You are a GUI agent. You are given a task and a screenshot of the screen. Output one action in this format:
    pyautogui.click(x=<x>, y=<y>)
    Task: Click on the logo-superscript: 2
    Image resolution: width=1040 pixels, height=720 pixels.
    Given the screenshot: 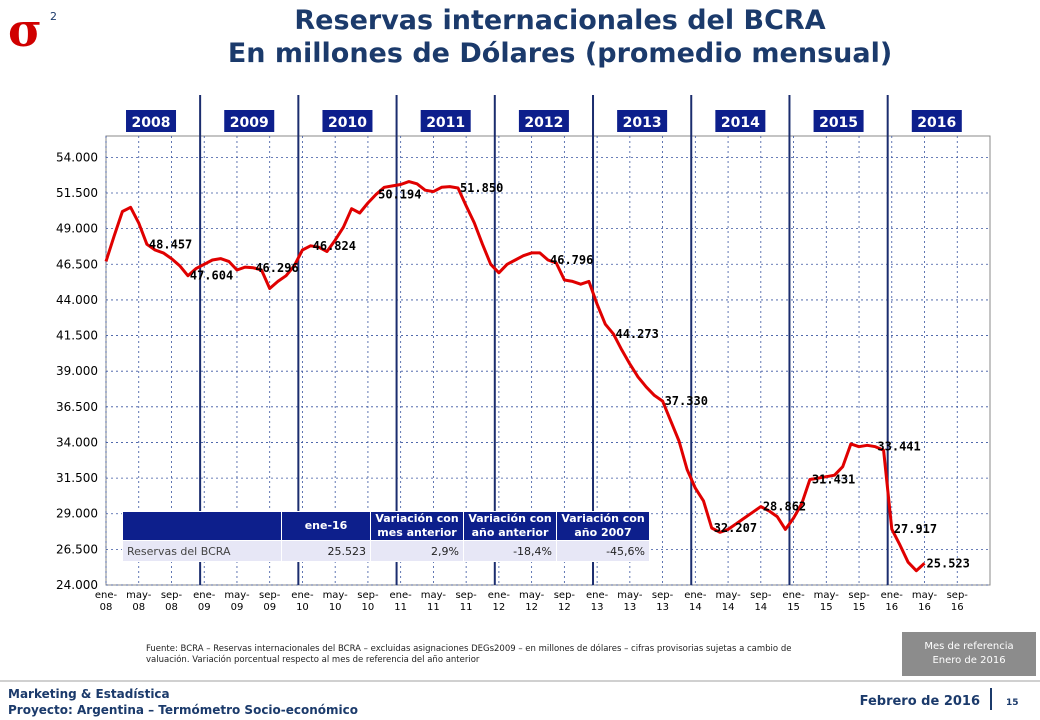 What is the action you would take?
    pyautogui.click(x=53, y=16)
    